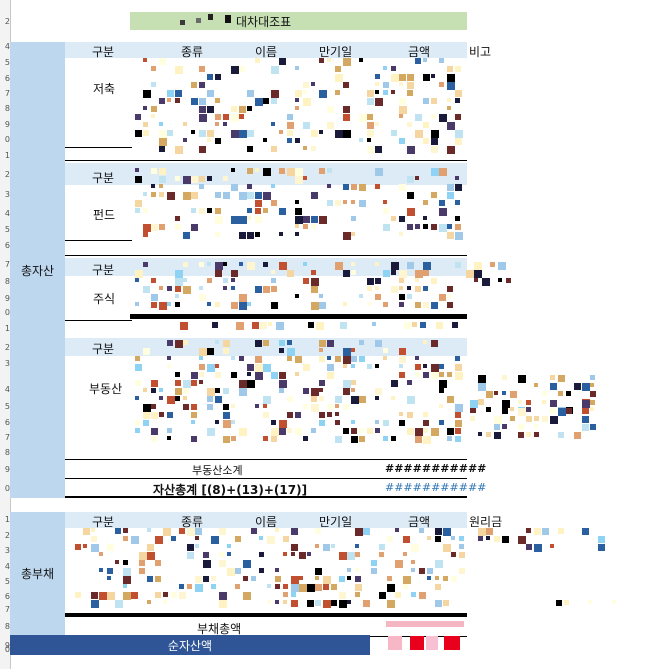 The width and height of the screenshot is (672, 669). Describe the element at coordinates (436, 487) in the screenshot. I see `assets-total-value: ###########` at that location.